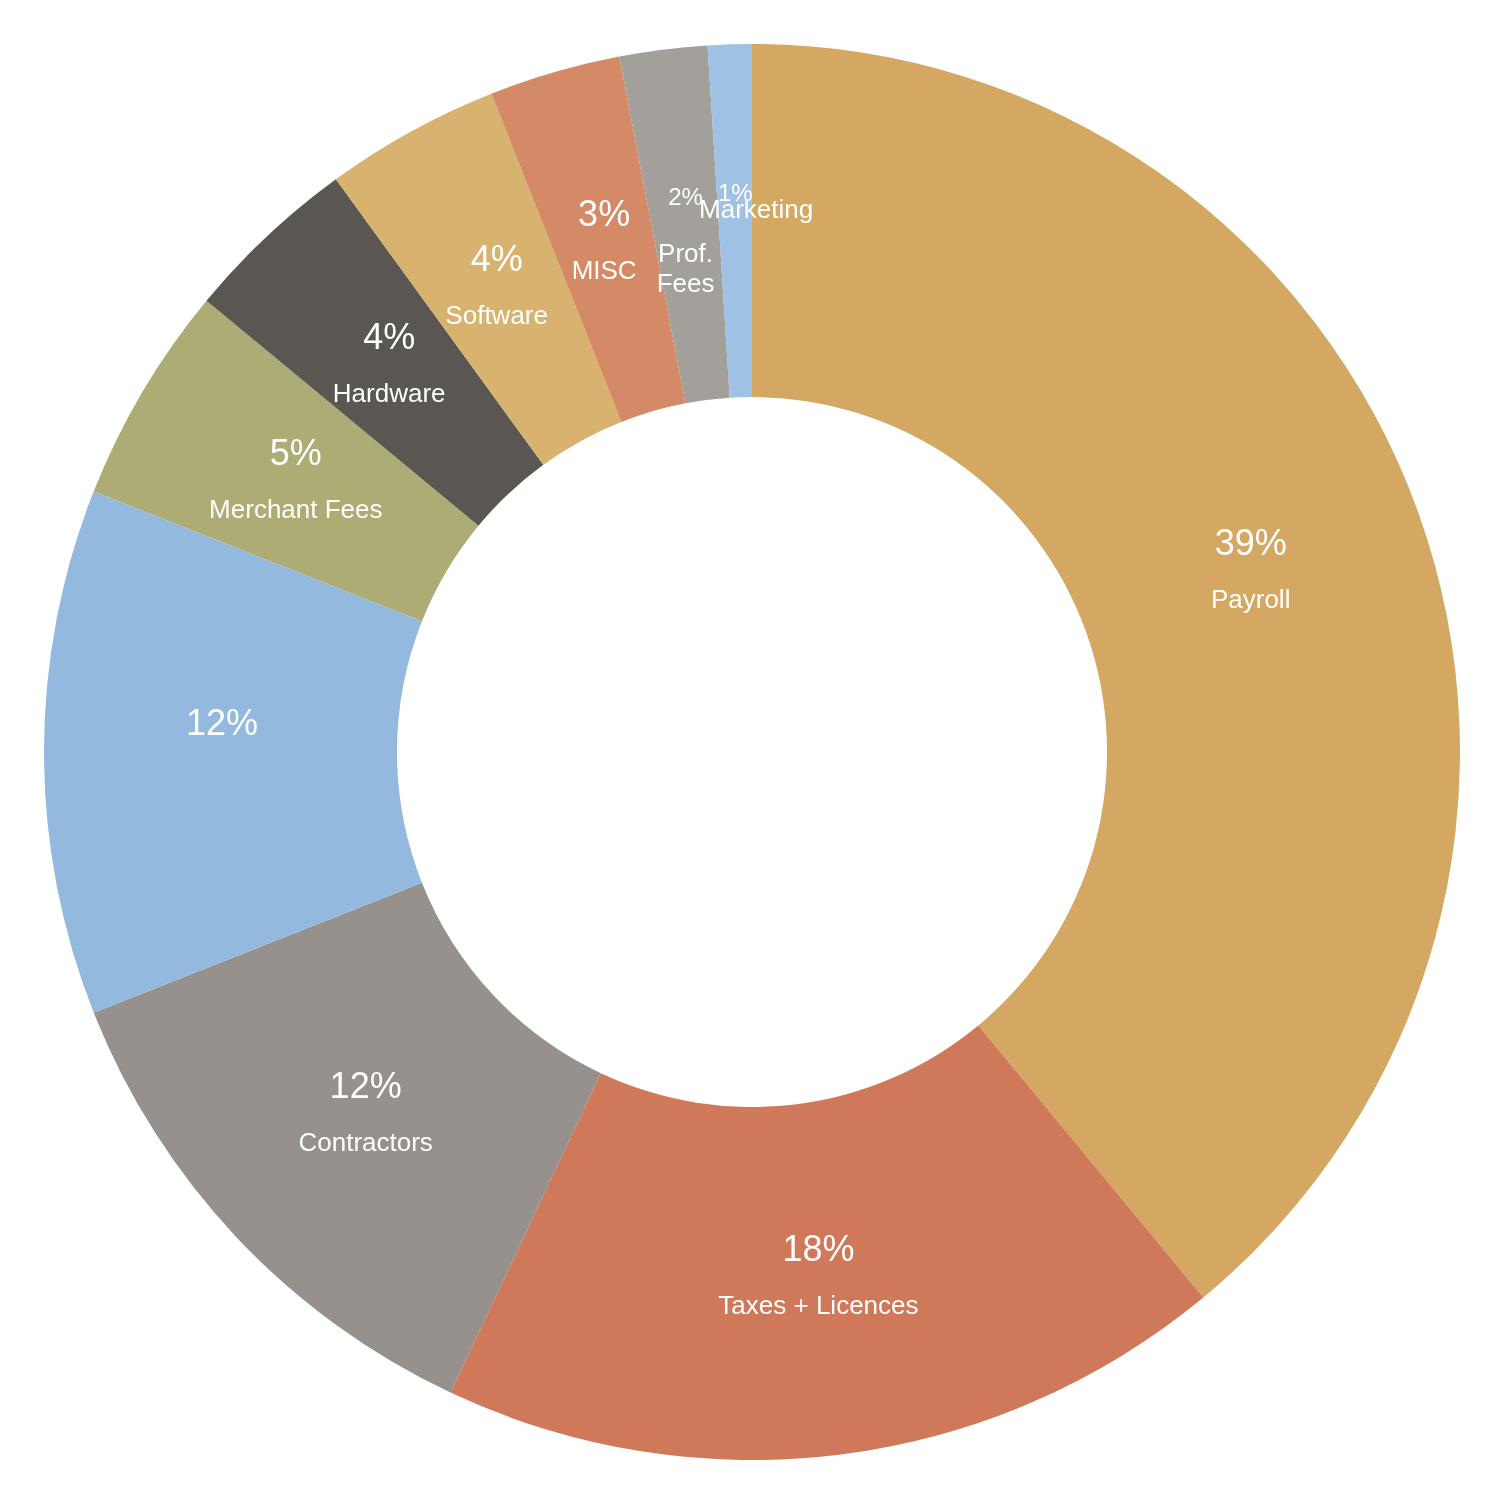  What do you see at coordinates (365, 1141) in the screenshot?
I see `slice-label: Contractors` at bounding box center [365, 1141].